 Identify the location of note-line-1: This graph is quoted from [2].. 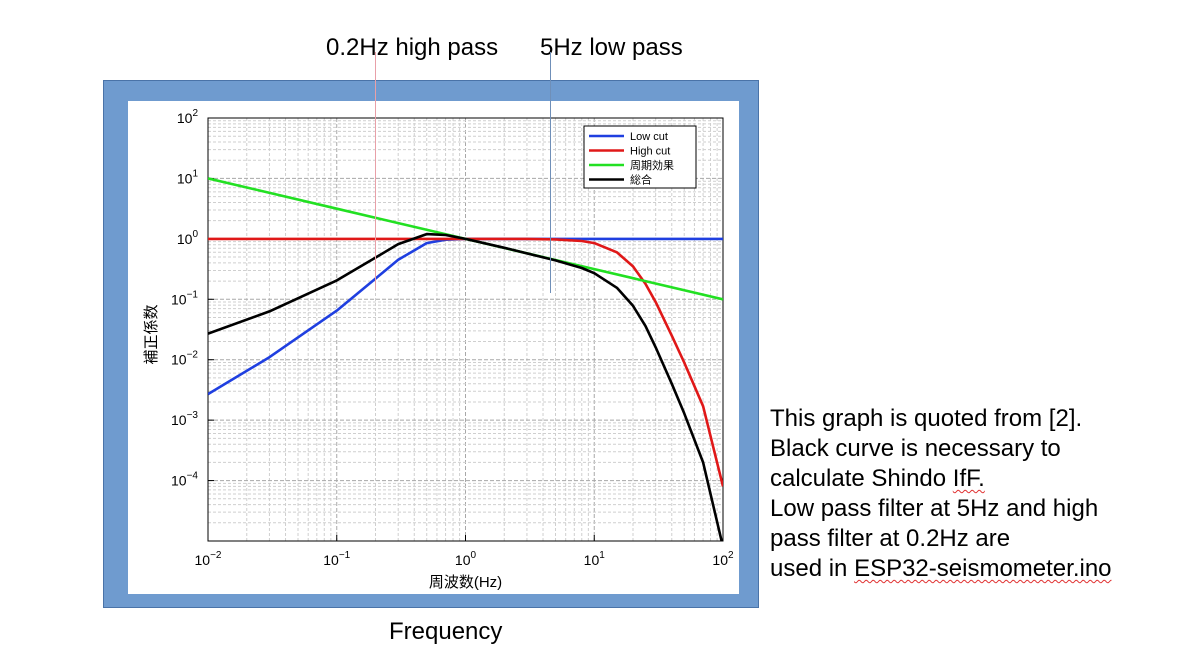
(926, 418).